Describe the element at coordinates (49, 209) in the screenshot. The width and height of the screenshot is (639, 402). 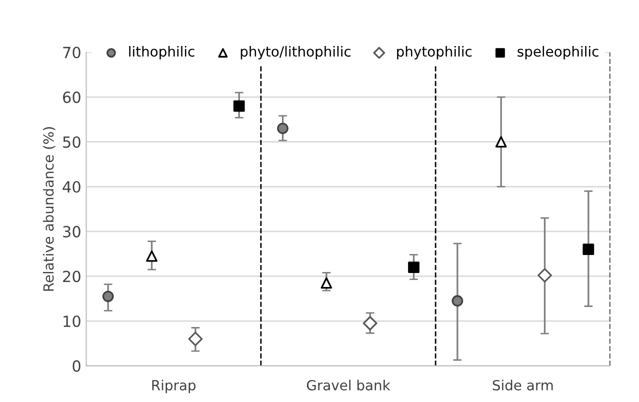
I see `y-axis-title: Relative abundance (%)` at that location.